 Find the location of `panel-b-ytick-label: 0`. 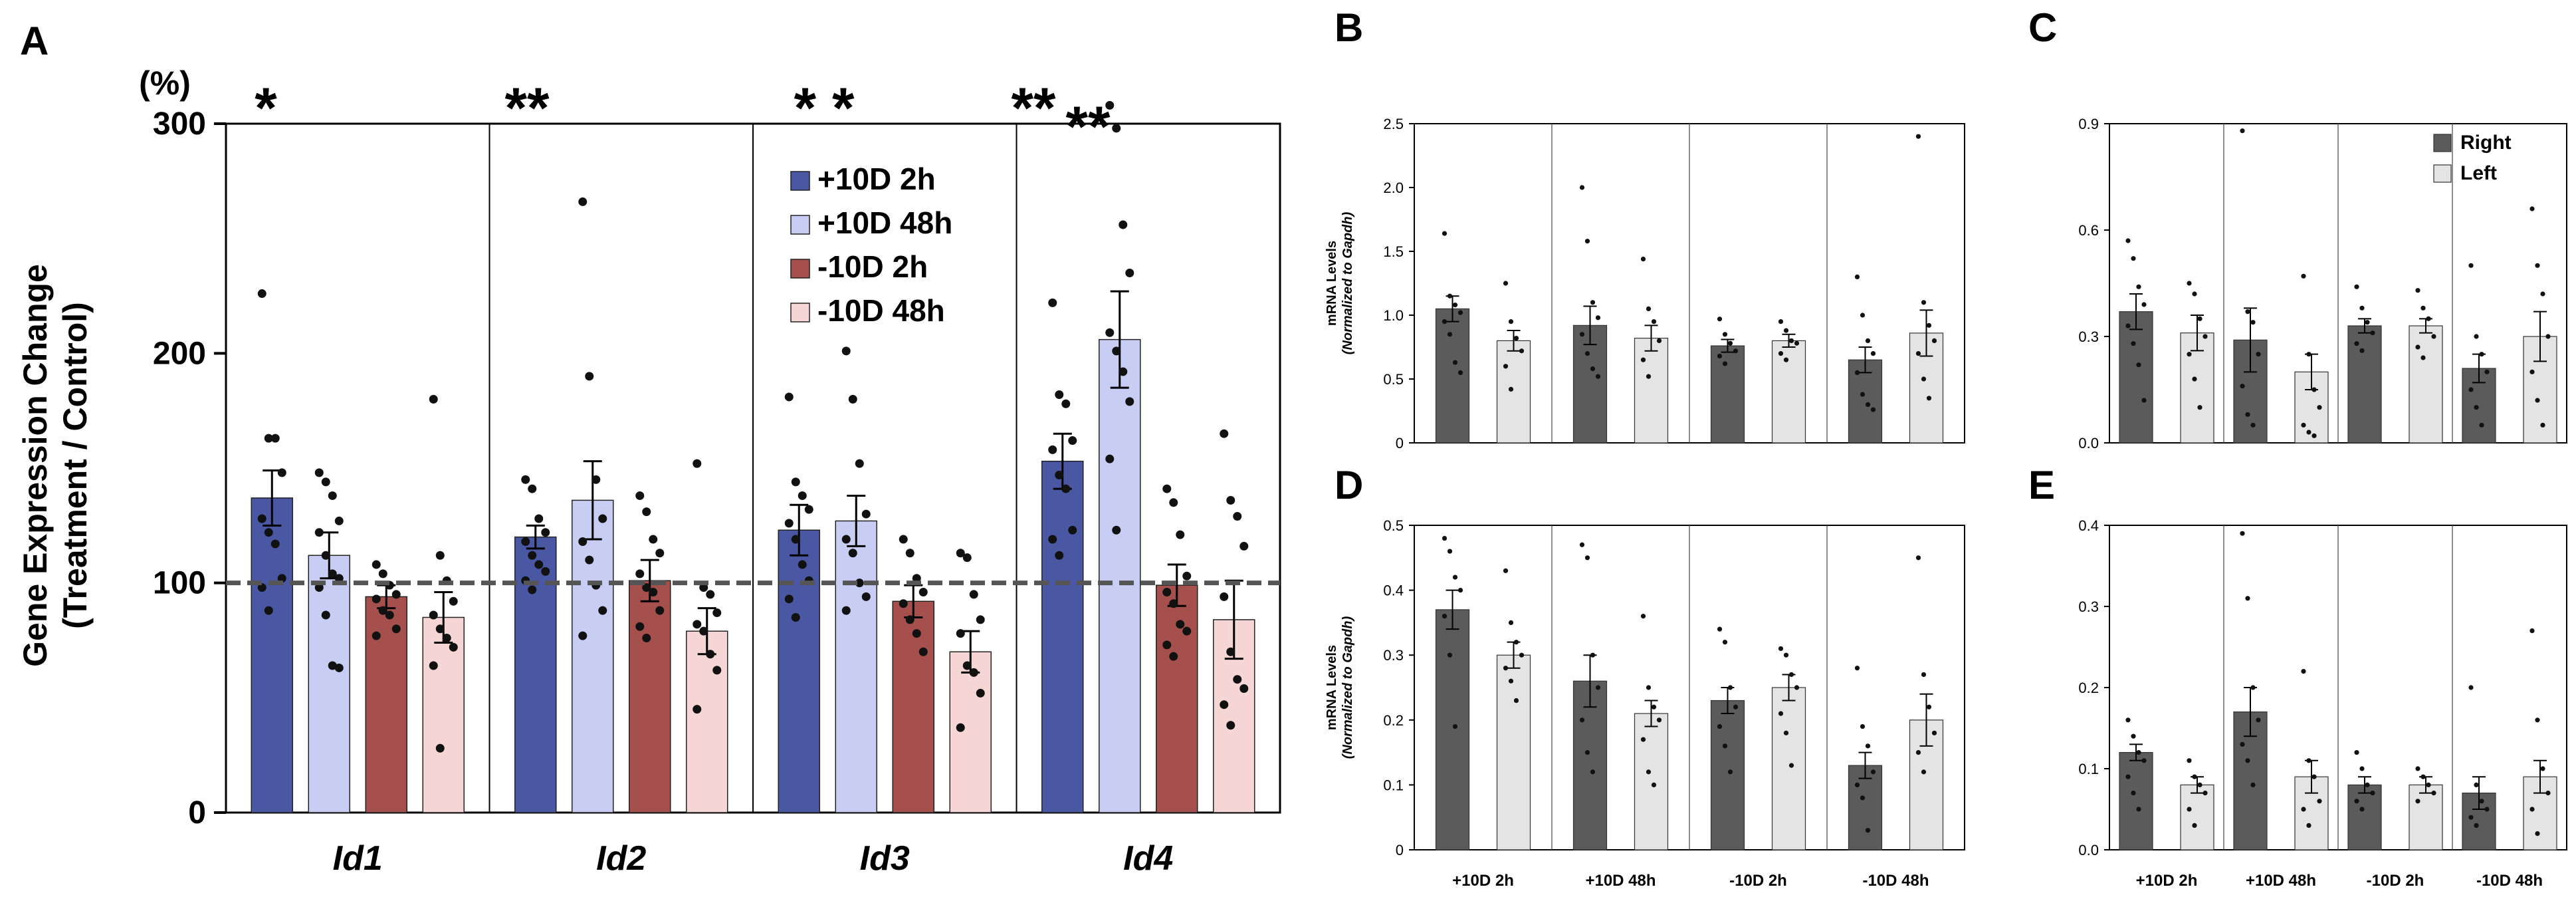

panel-b-ytick-label: 0 is located at coordinates (1400, 443).